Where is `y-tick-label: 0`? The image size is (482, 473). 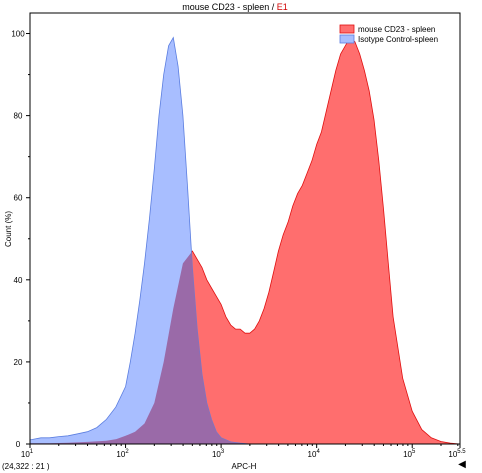
y-tick-label: 0 is located at coordinates (18, 444).